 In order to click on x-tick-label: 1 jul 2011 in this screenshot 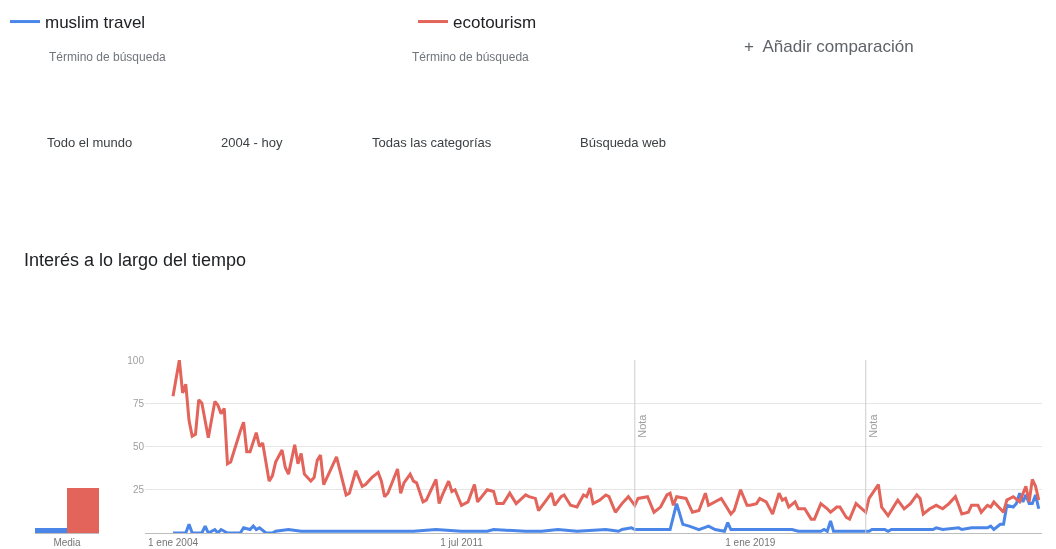, I will do `click(462, 542)`.